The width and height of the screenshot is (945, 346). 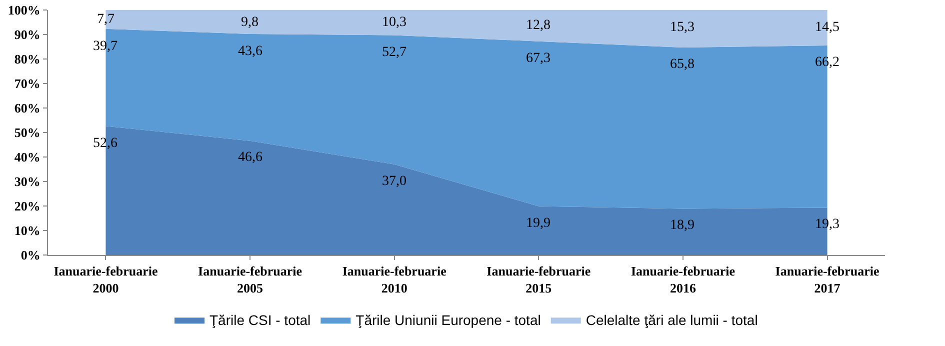 I want to click on data-label: 37,0, so click(x=394, y=181).